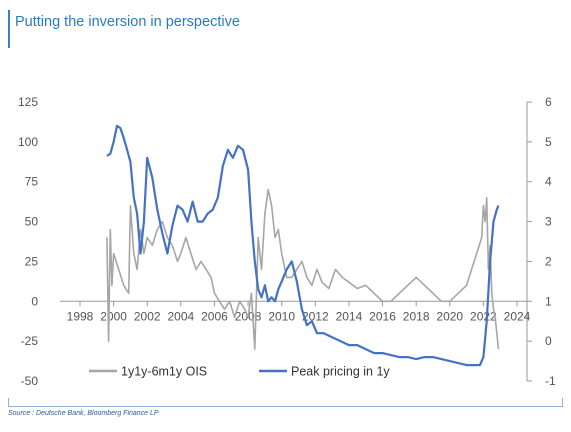  I want to click on x-tick-label: 2014, so click(349, 316).